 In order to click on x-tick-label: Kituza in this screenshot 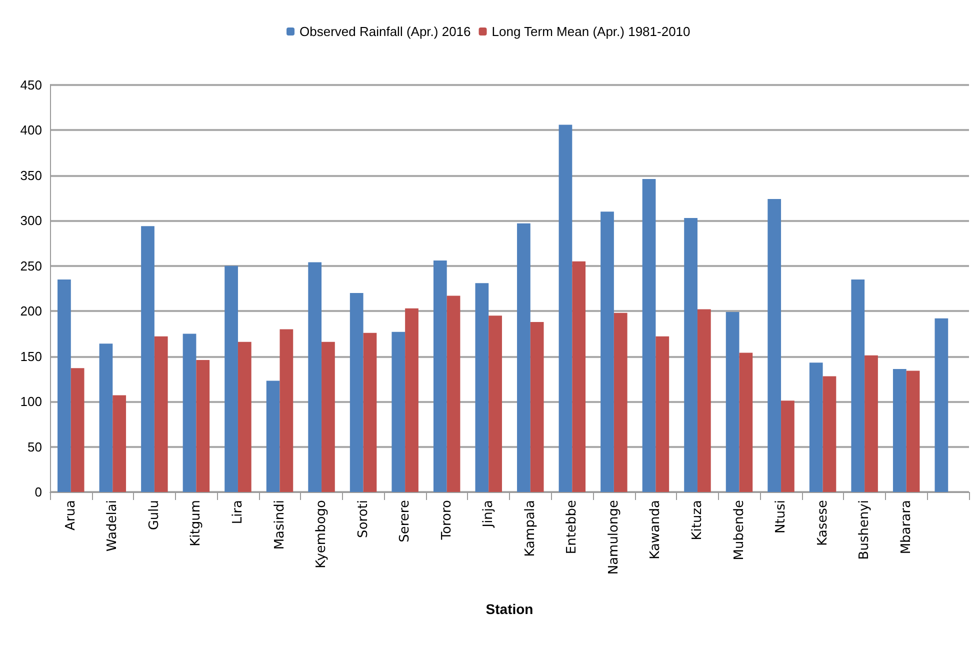, I will do `click(697, 520)`.